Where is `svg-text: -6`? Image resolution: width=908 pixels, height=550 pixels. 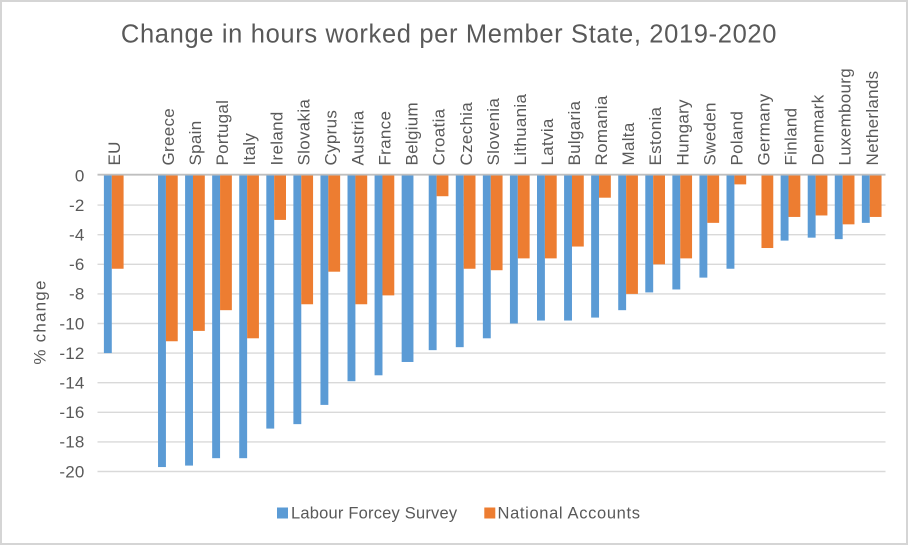 svg-text: -6 is located at coordinates (77, 264).